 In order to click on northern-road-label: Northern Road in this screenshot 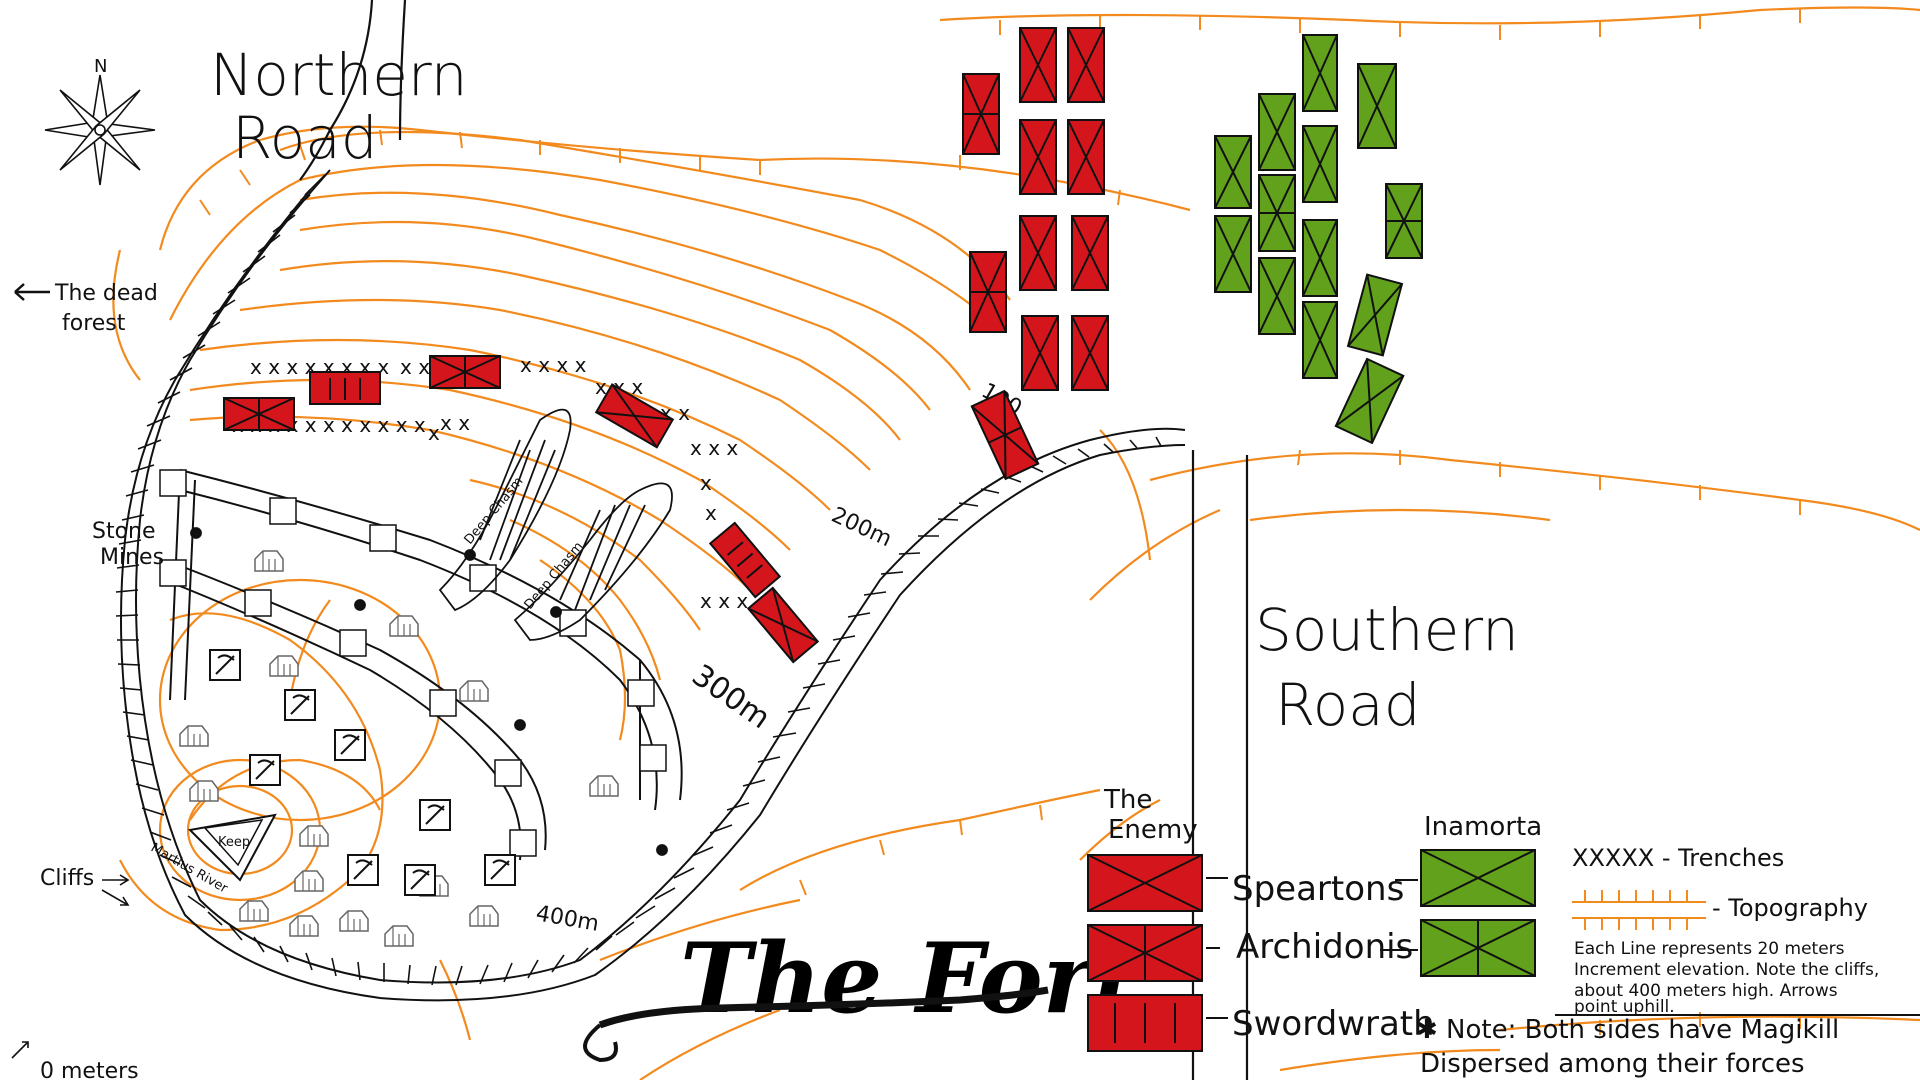, I will do `click(339, 106)`.